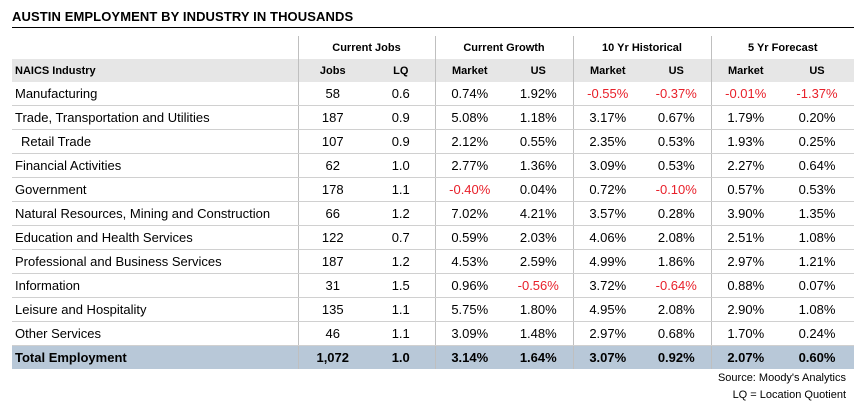 This screenshot has width=863, height=417. Describe the element at coordinates (817, 309) in the screenshot. I see `forecast-us-cell: 1.08%` at that location.